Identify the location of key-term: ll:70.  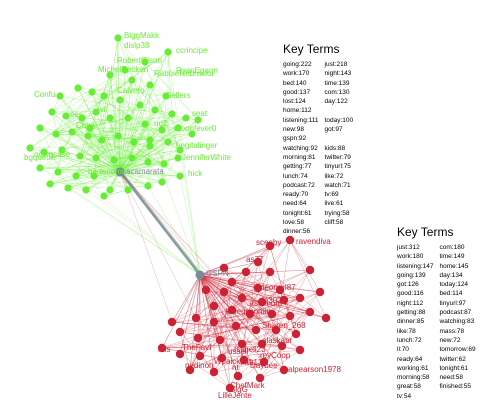
(403, 350).